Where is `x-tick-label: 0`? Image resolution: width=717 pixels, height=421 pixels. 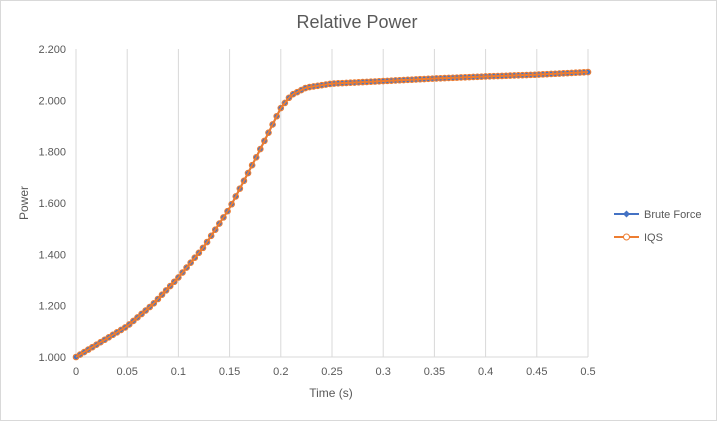 x-tick-label: 0 is located at coordinates (76, 372).